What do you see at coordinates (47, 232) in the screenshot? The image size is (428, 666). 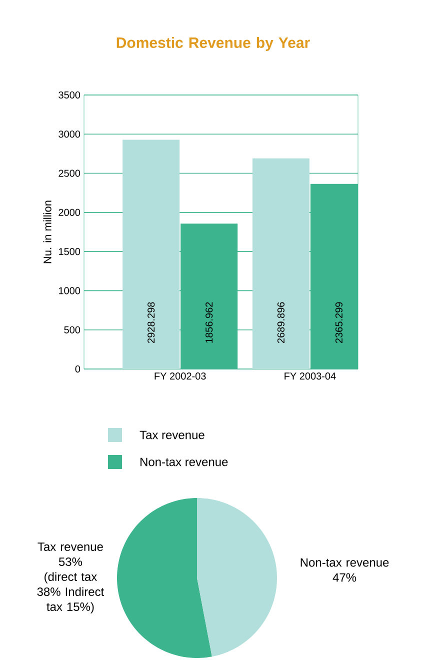 I see `y-axis-title: Nu. in million` at bounding box center [47, 232].